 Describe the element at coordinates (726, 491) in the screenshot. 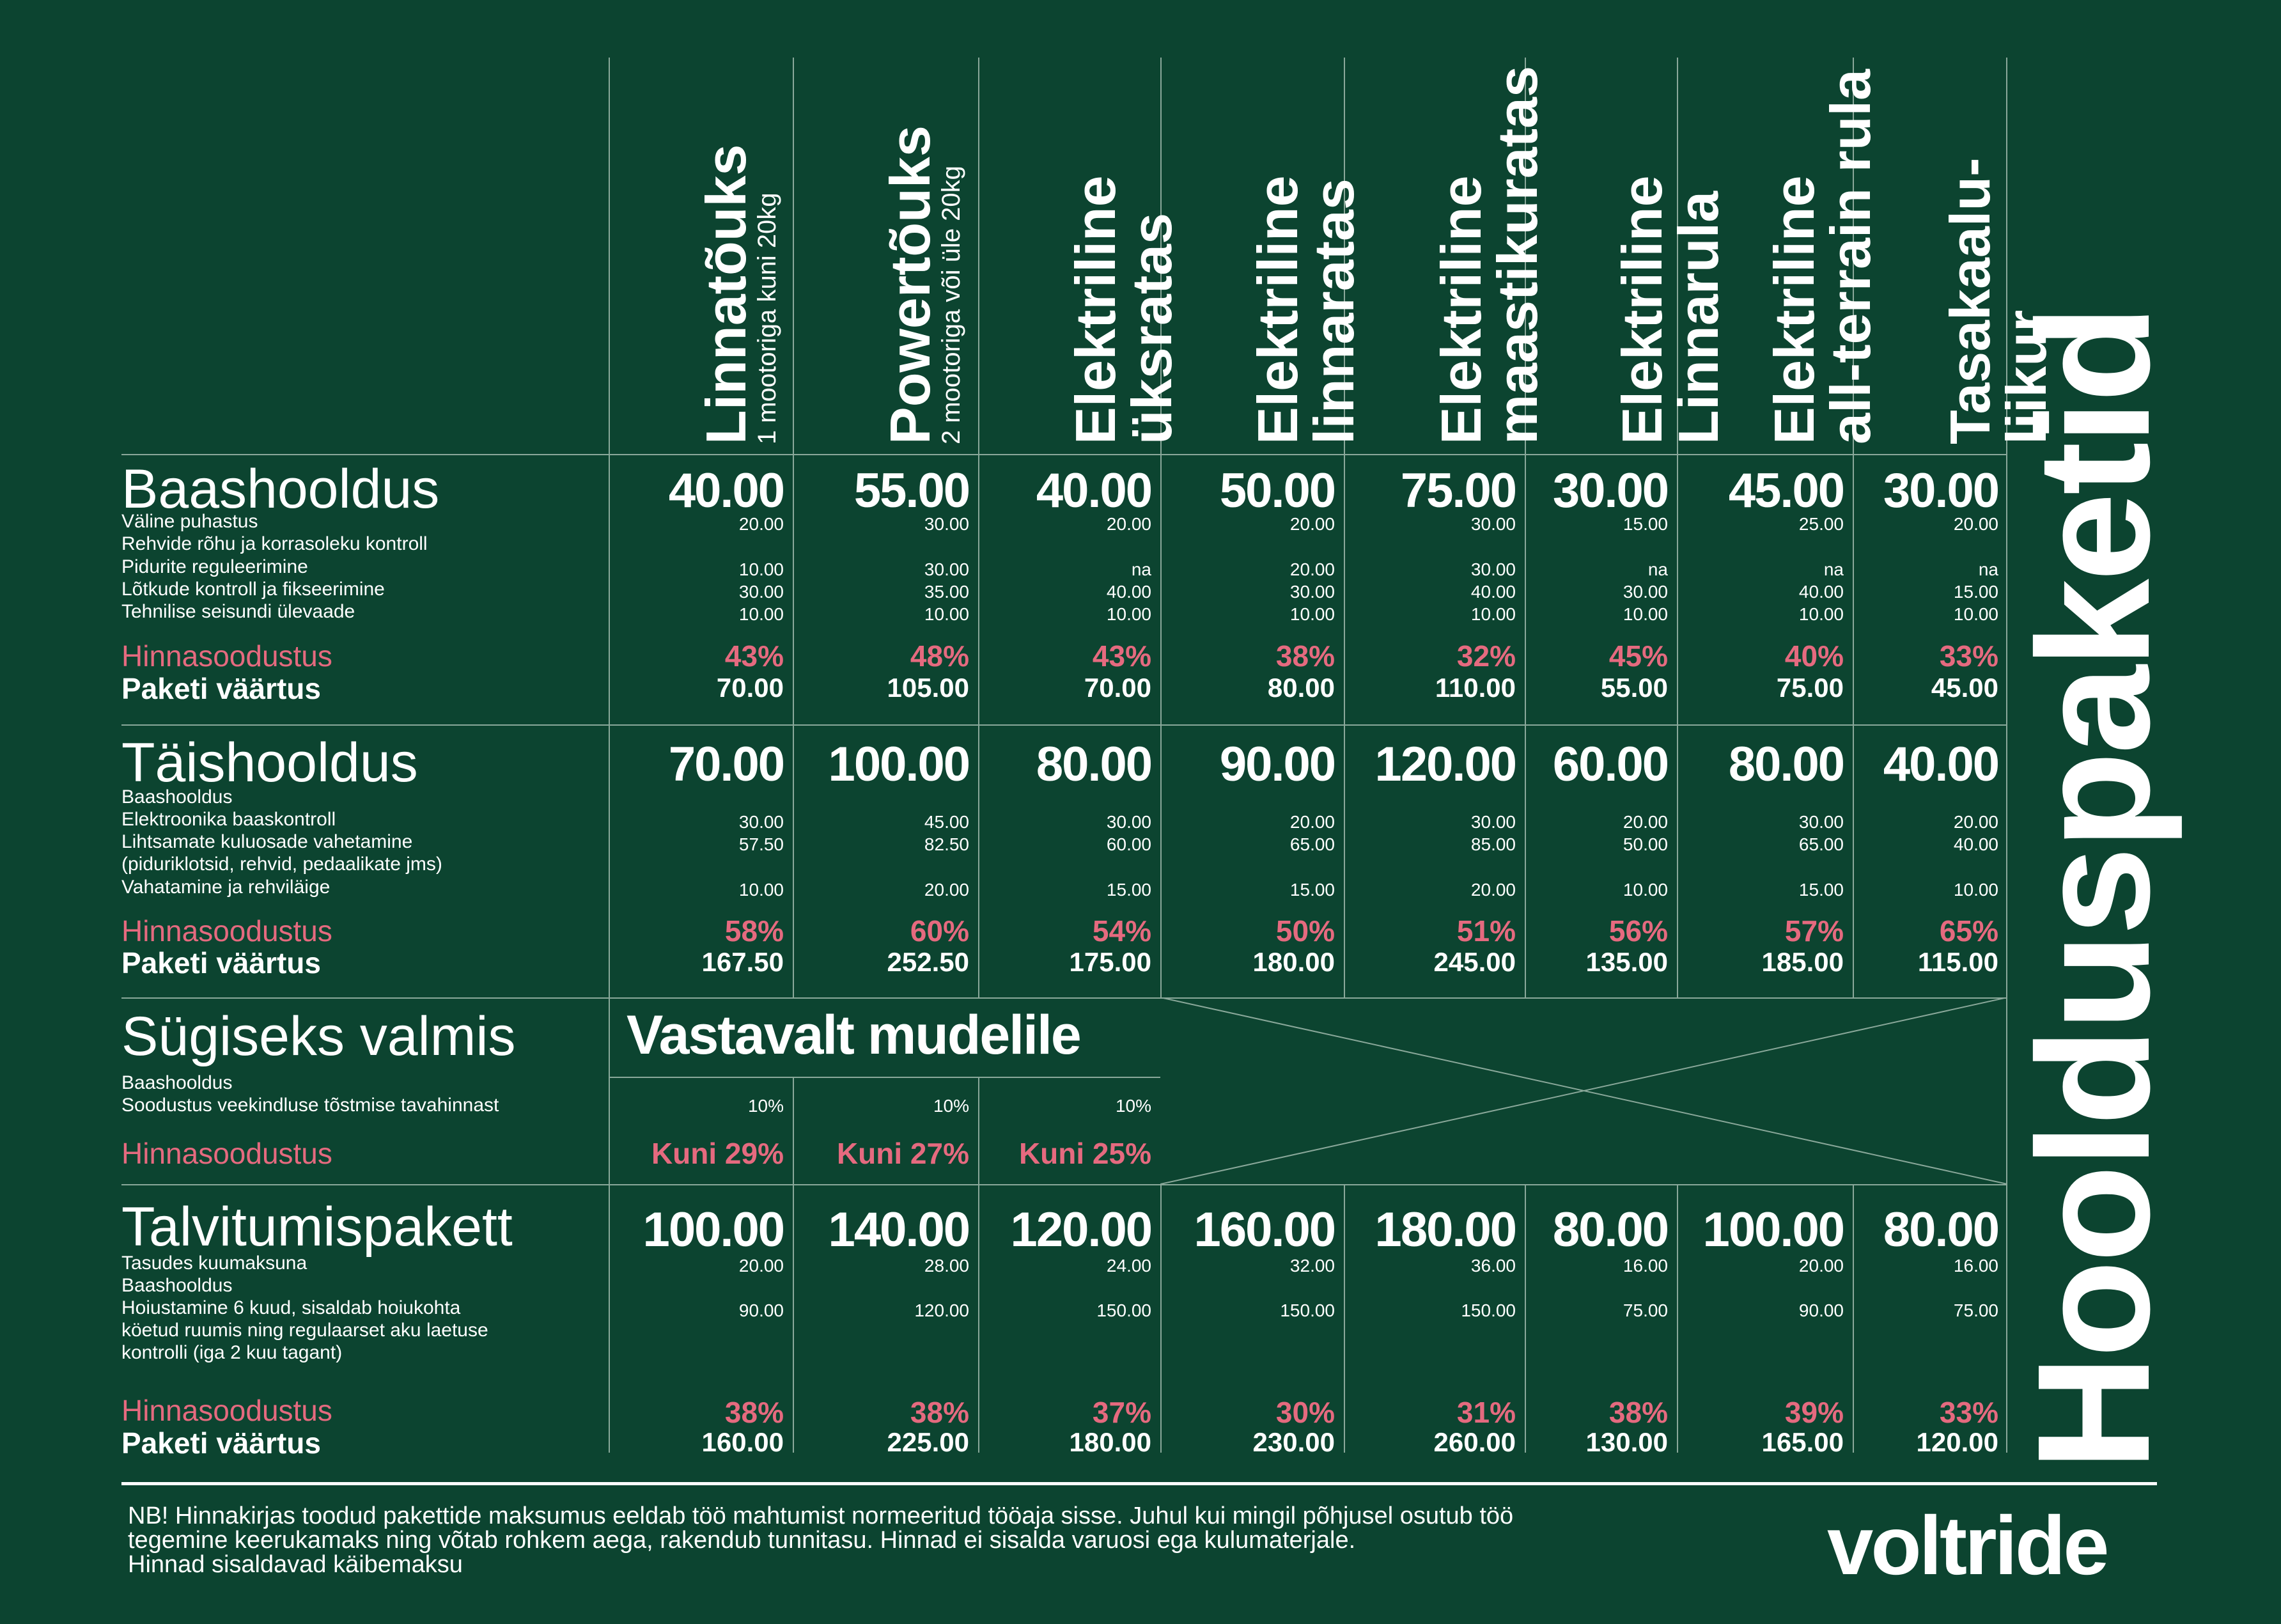

I see `package-price: 40.00` at that location.